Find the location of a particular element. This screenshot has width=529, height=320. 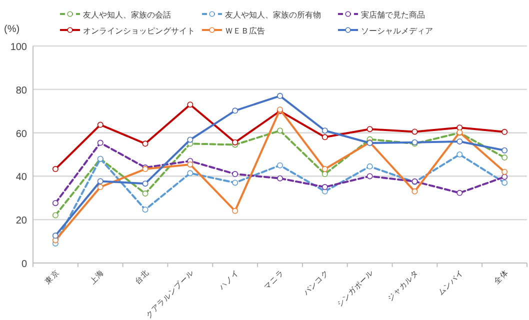

y-tick-label: 0 is located at coordinates (24, 264).